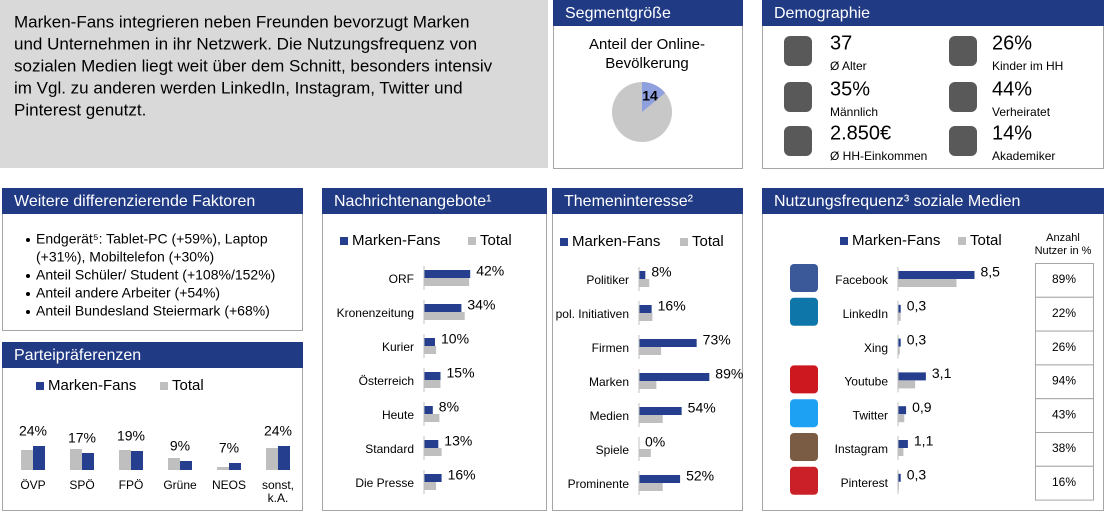 The image size is (1105, 514). I want to click on x-tick-label: ÖVP, so click(33, 485).